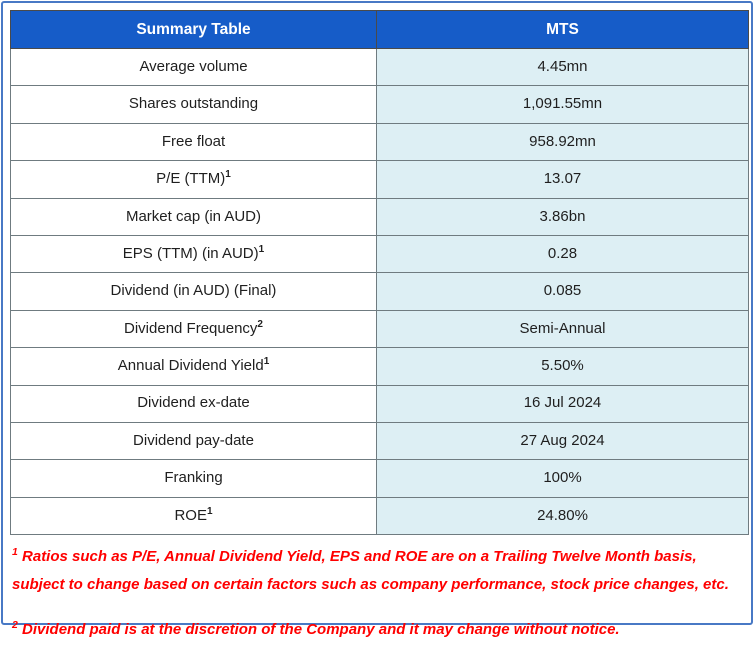 The image size is (754, 661). Describe the element at coordinates (562, 516) in the screenshot. I see `metric-value-cell: 24.80%` at that location.